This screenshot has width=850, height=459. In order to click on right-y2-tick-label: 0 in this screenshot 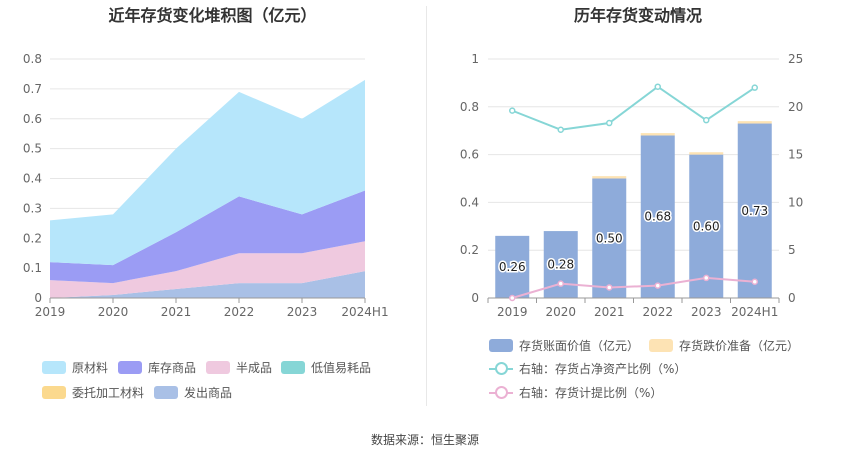, I will do `click(792, 298)`.